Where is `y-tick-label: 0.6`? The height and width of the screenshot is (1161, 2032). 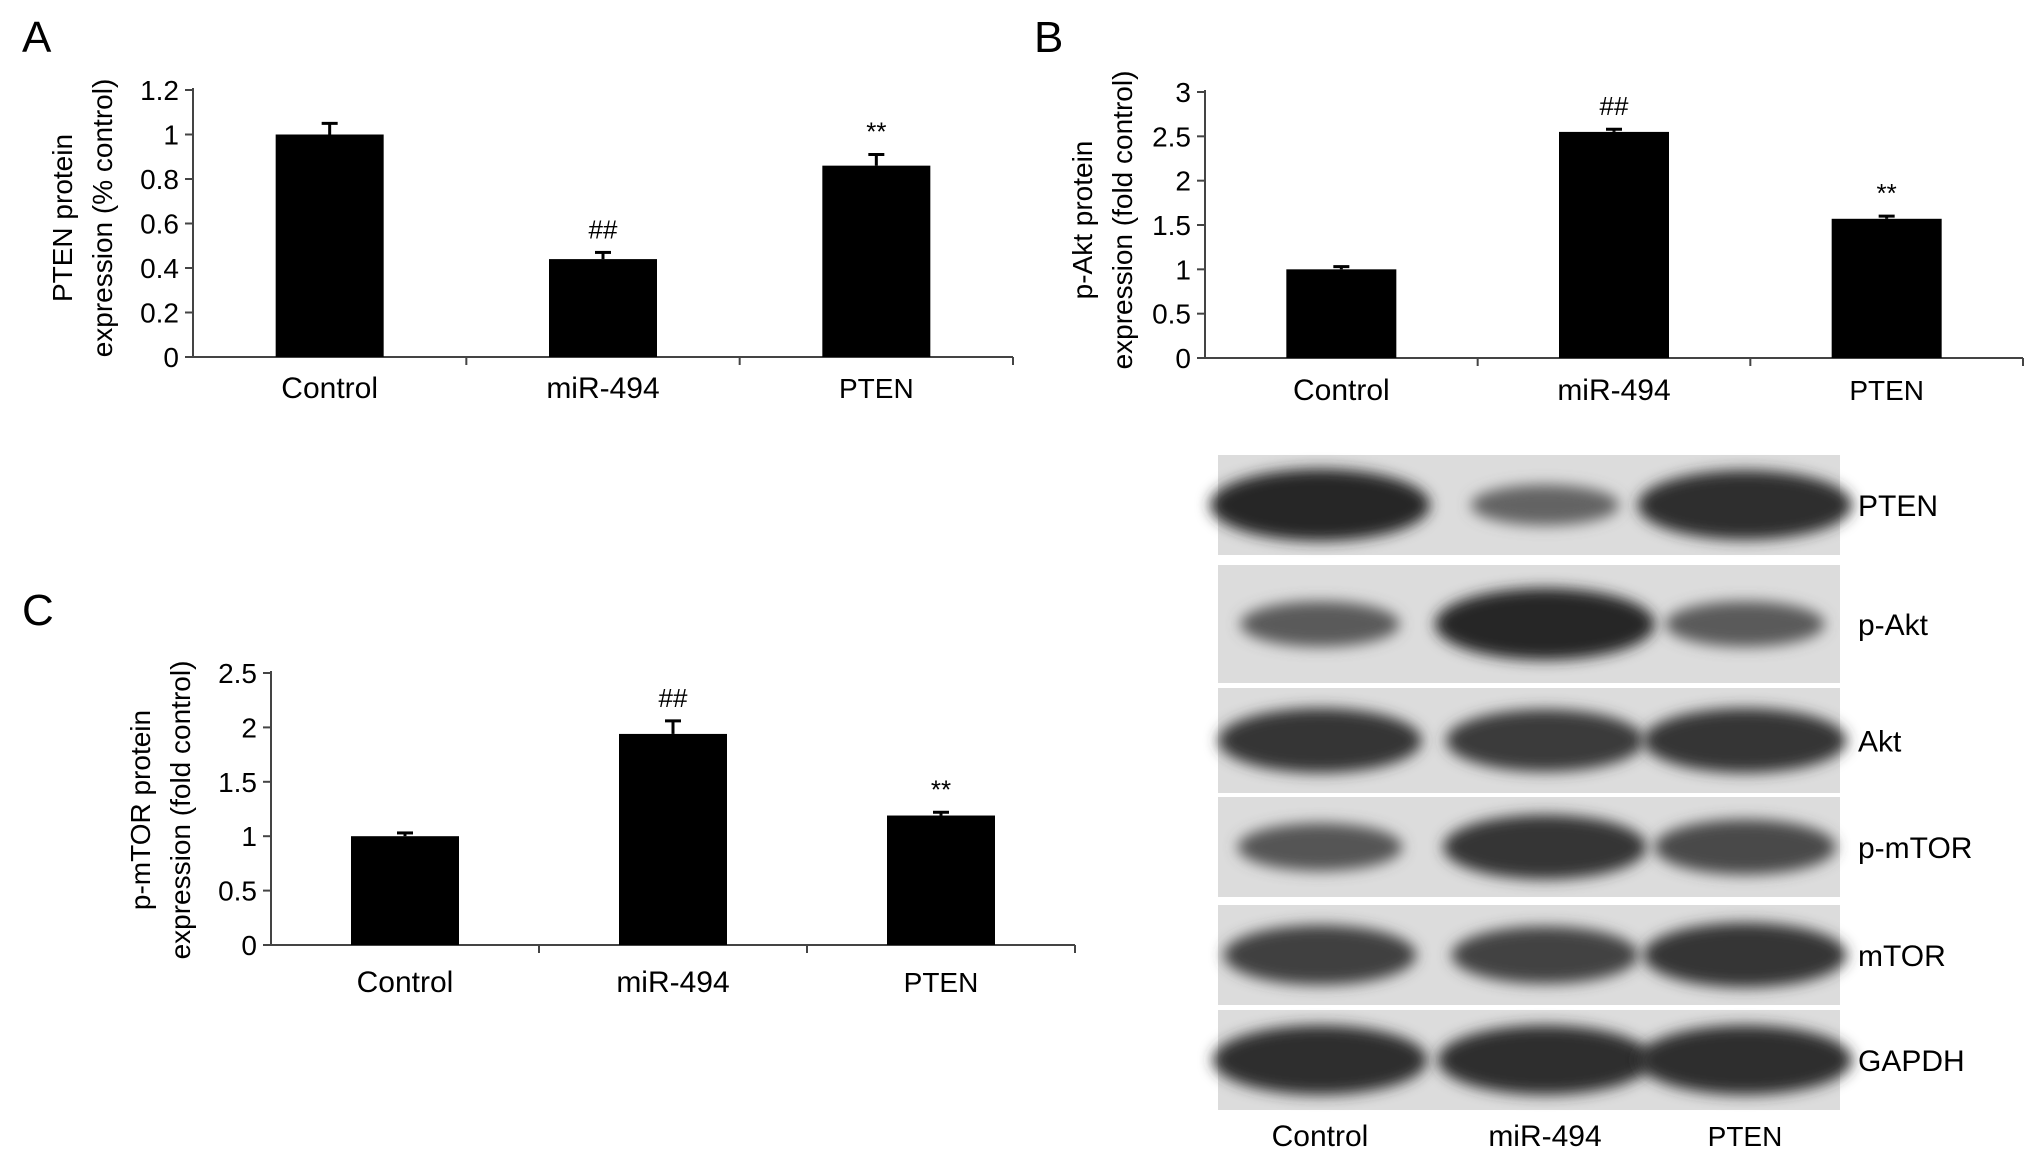 y-tick-label: 0.6 is located at coordinates (159, 224).